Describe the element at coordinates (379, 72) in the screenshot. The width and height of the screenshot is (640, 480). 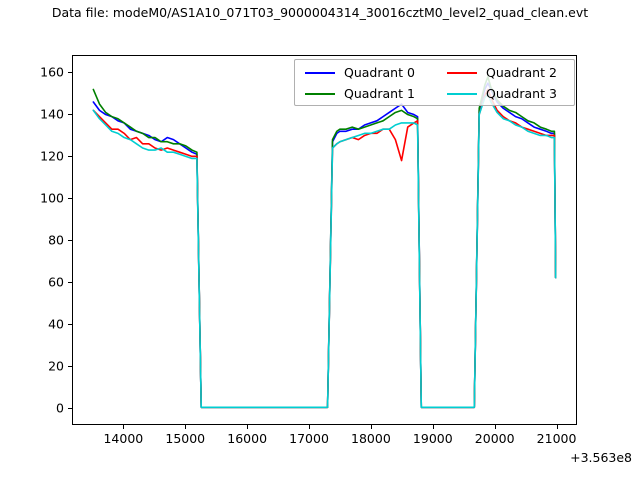
I see `legend-label: Quadrant 0` at that location.